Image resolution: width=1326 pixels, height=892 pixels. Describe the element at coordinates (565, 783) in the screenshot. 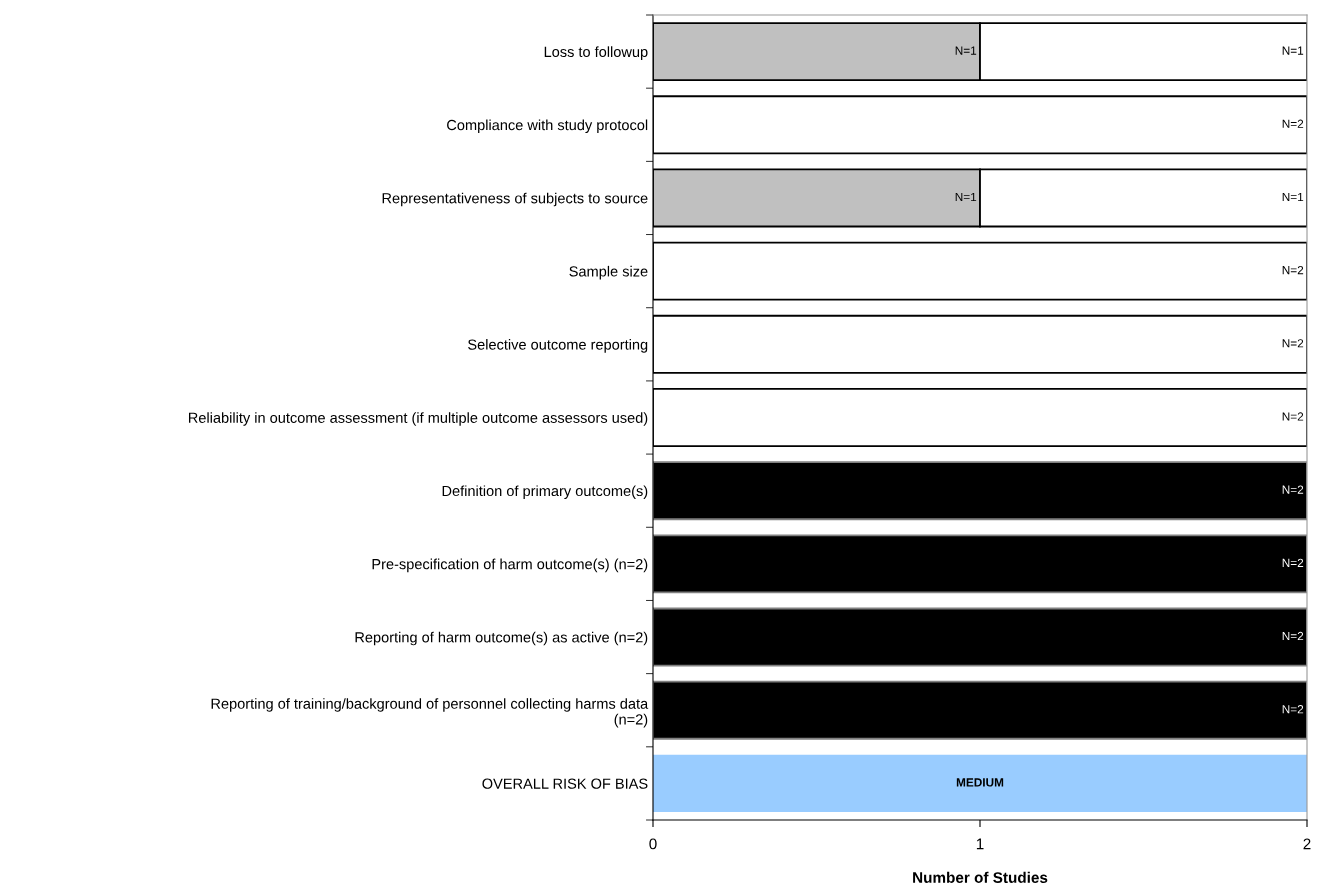

I see `y-tick-label: OVERALL RISK OF BIAS` at that location.